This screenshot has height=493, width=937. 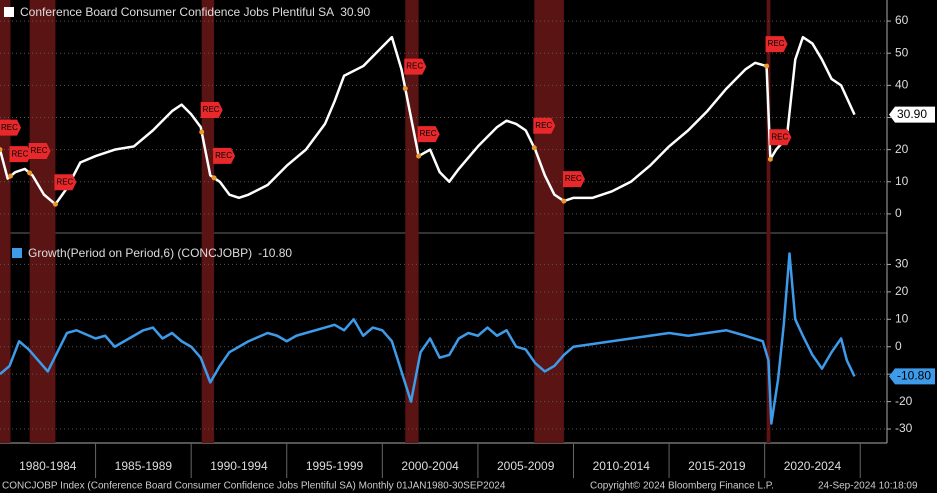 What do you see at coordinates (682, 486) in the screenshot?
I see `footer-center: Copyright© 2024 Bloomberg Finance L.P.` at bounding box center [682, 486].